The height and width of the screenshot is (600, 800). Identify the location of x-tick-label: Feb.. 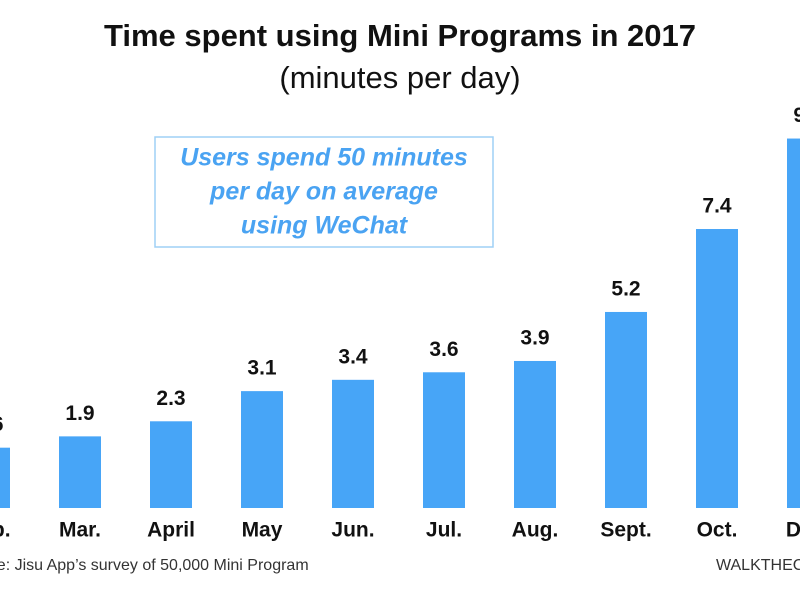
(5, 530).